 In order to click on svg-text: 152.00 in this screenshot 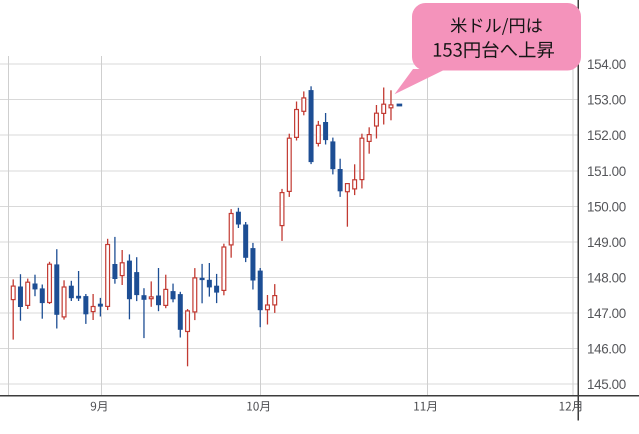, I will do `click(606, 135)`.